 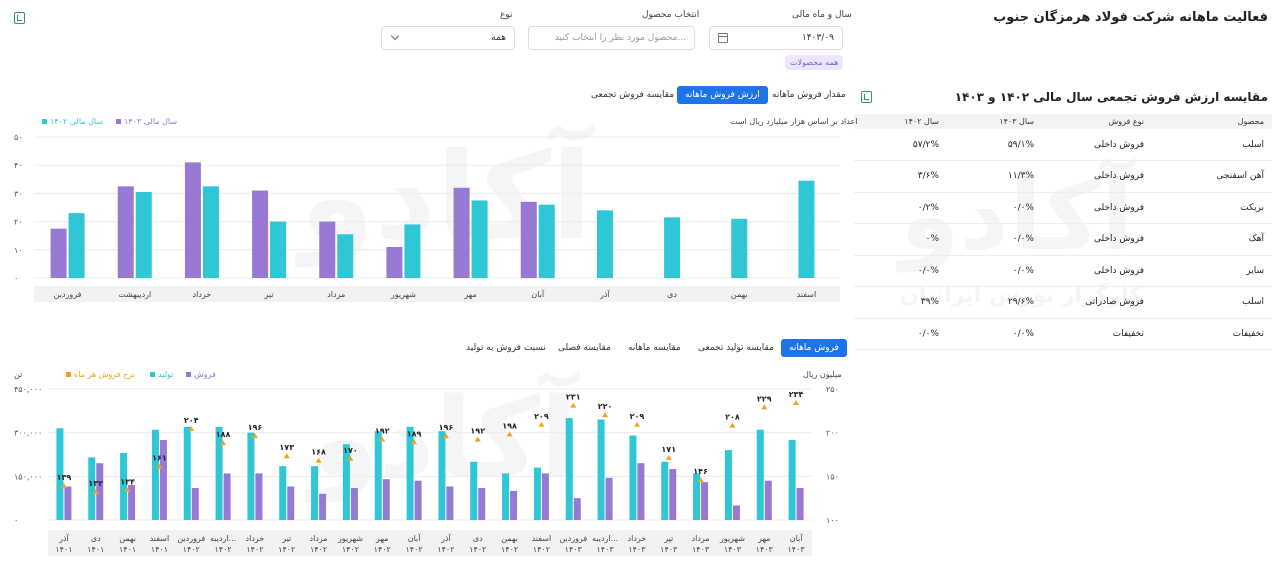 What do you see at coordinates (319, 538) in the screenshot?
I see `x-tick-month: مرداد` at bounding box center [319, 538].